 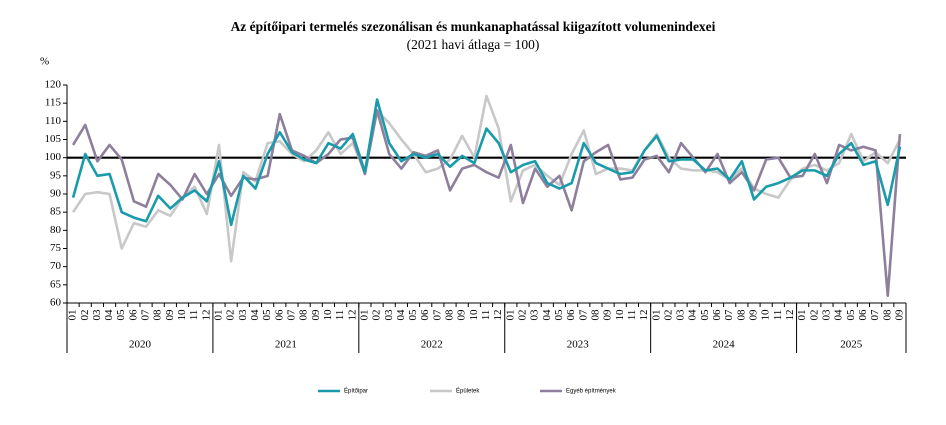 What do you see at coordinates (53, 121) in the screenshot?
I see `y-tick-label: 110` at bounding box center [53, 121].